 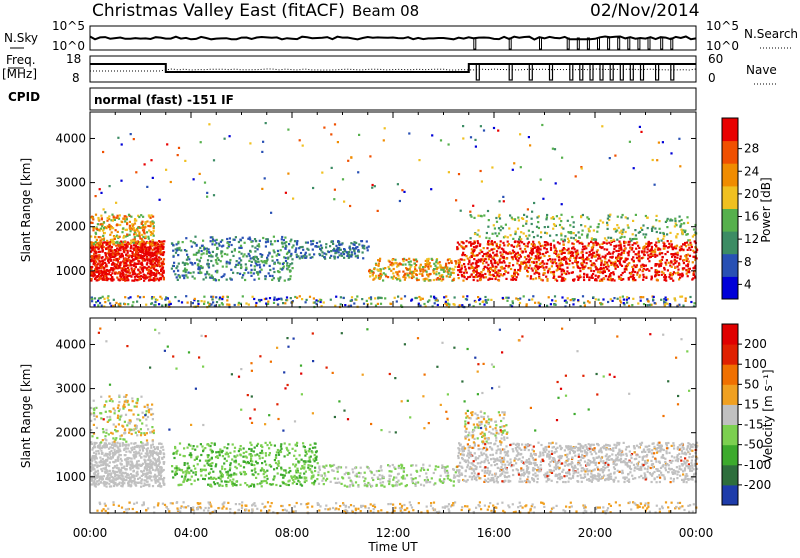 I want to click on date-label: 02/Nov/2014, so click(x=645, y=11).